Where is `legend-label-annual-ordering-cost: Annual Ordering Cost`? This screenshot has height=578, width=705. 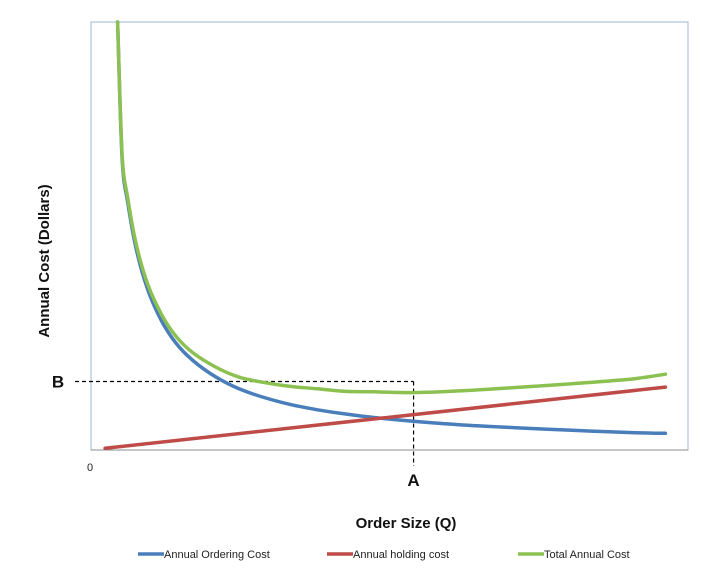
legend-label-annual-ordering-cost: Annual Ordering Cost is located at coordinates (217, 555).